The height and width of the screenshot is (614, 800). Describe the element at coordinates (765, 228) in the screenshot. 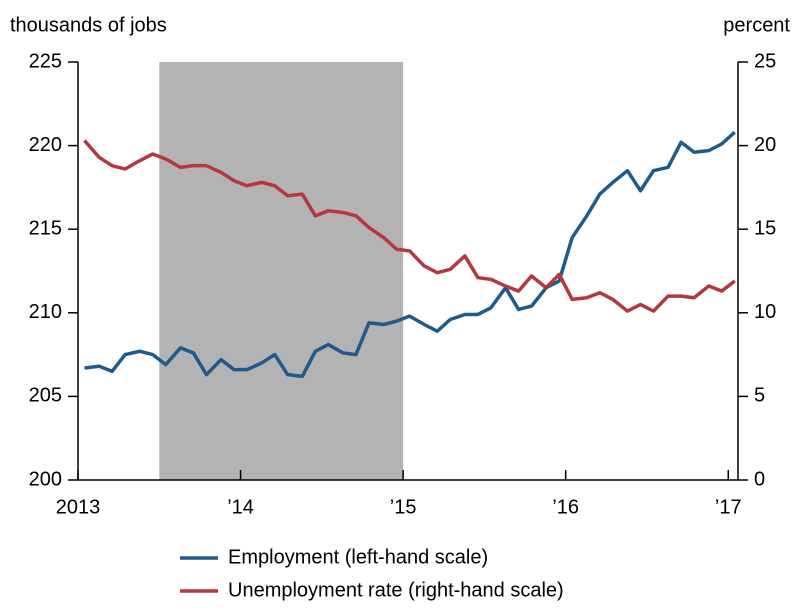

I see `y2-tick-label: 15` at that location.